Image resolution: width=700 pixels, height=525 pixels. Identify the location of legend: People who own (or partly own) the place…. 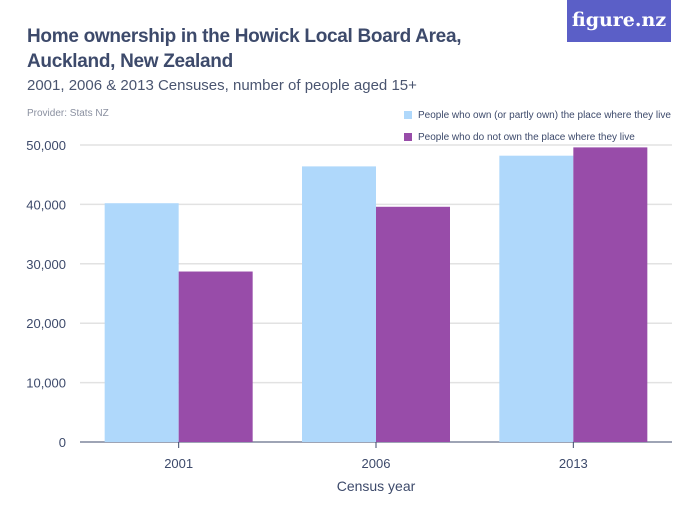
(537, 126).